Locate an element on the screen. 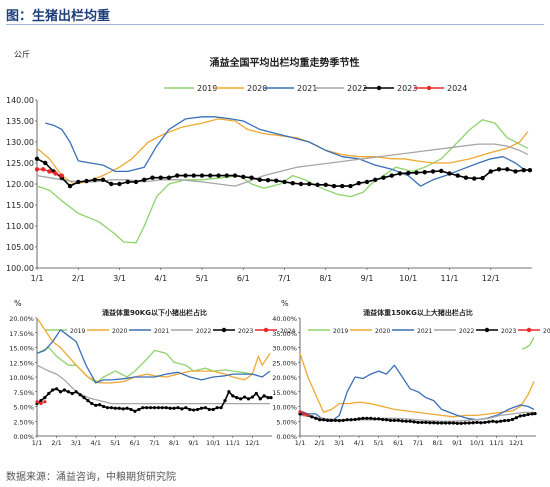 The image size is (550, 487). legend-label-2023: 2023 is located at coordinates (508, 331).